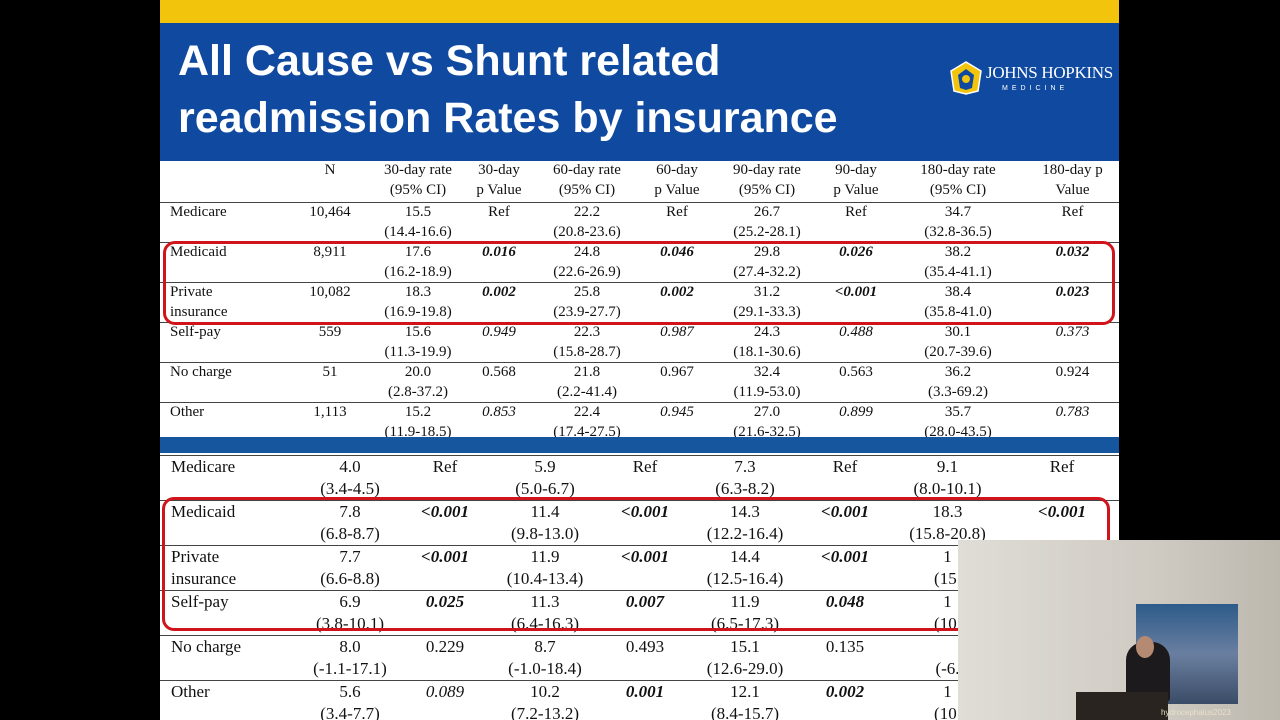 This screenshot has height=720, width=1280. I want to click on rate-cell: 15.6 (11.3-19.9), so click(418, 342).